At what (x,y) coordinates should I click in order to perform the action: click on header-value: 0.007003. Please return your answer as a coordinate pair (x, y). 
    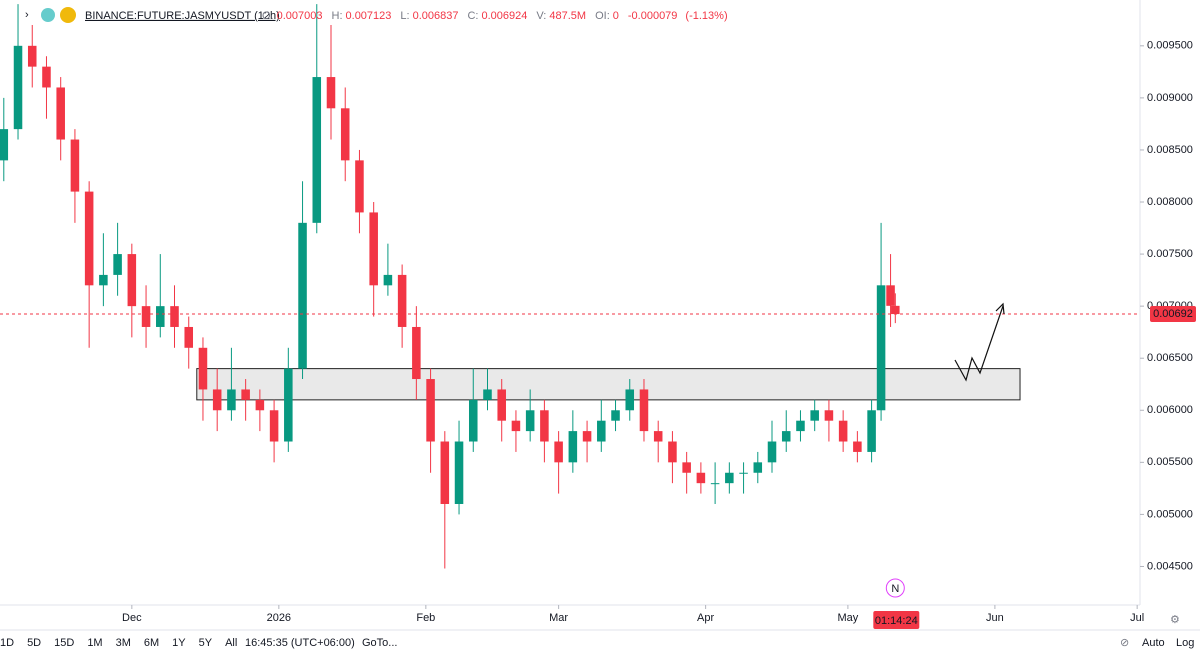
    Looking at the image, I should click on (300, 16).